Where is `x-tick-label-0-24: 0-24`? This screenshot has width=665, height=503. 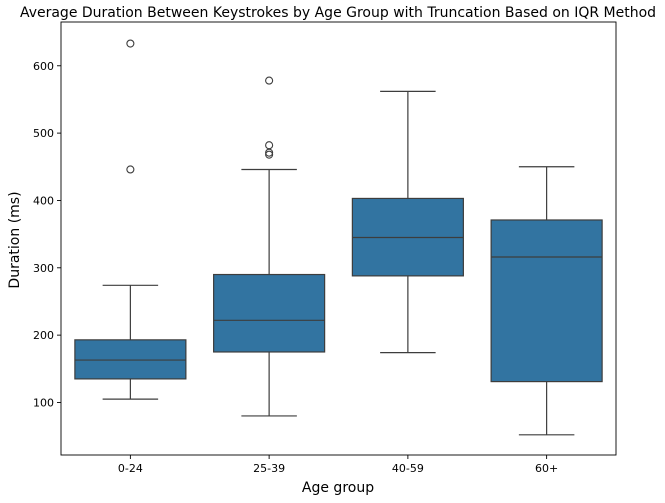
x-tick-label-0-24: 0-24 is located at coordinates (130, 468).